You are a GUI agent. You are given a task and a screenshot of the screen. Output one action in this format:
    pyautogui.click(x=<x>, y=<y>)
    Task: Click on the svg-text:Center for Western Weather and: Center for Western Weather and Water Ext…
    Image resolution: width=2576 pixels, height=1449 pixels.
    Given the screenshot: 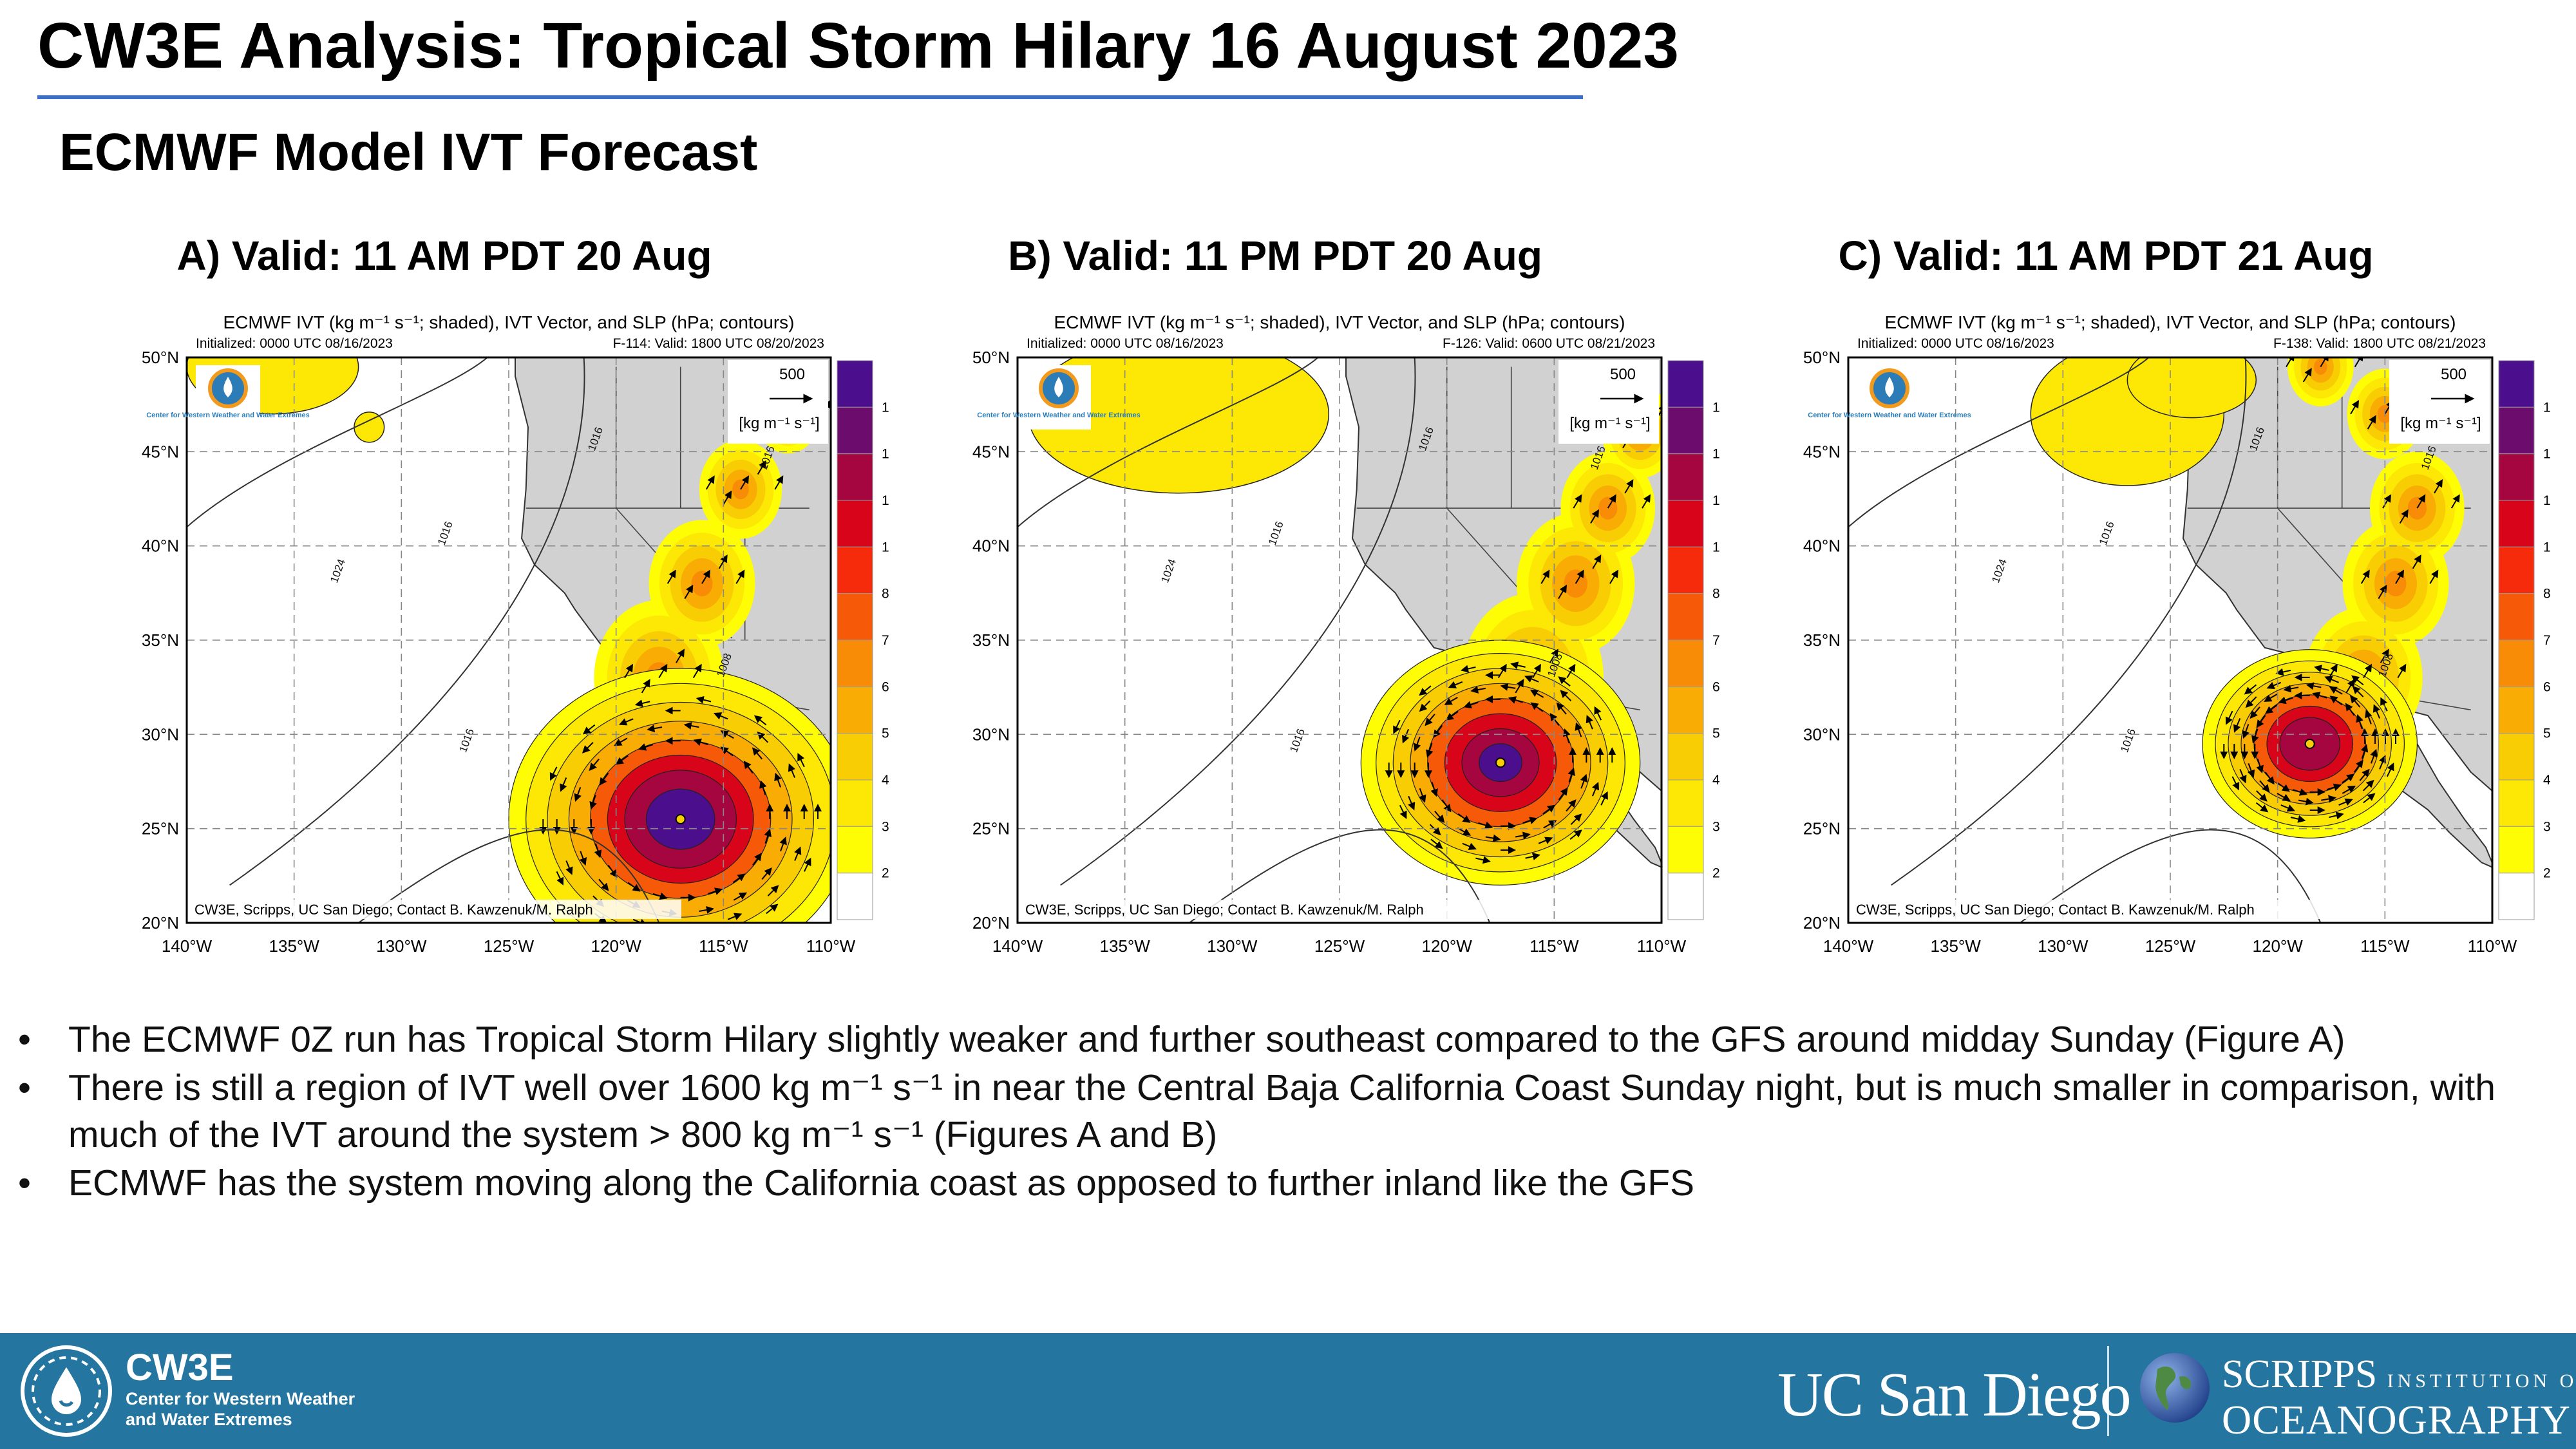 What is the action you would take?
    pyautogui.click(x=227, y=415)
    